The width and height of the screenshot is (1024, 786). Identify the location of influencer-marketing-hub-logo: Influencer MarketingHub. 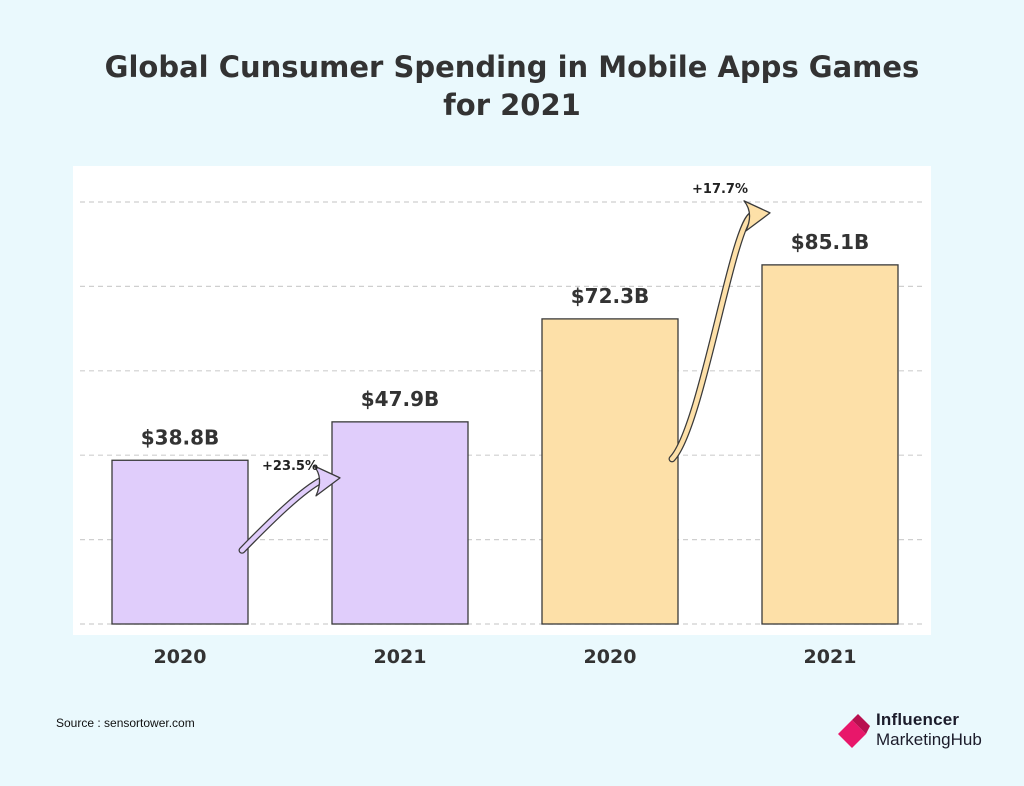
(909, 730).